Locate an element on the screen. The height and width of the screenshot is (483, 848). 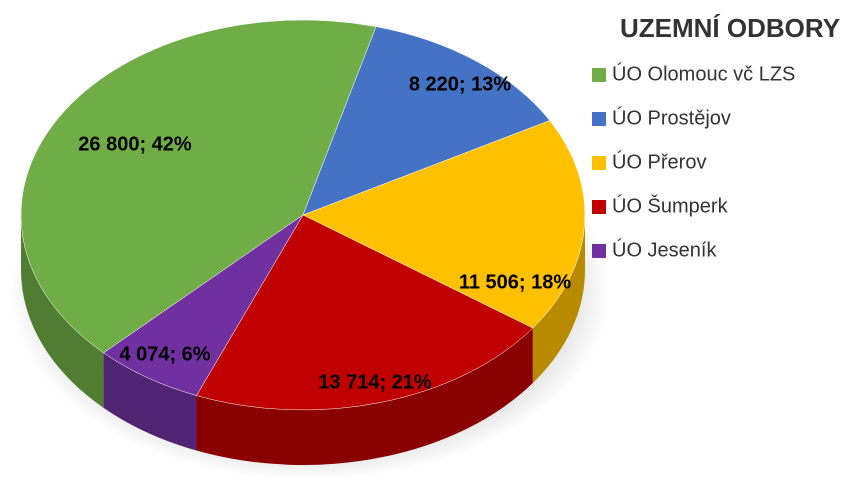
data-label: 26 800; 42% is located at coordinates (135, 144).